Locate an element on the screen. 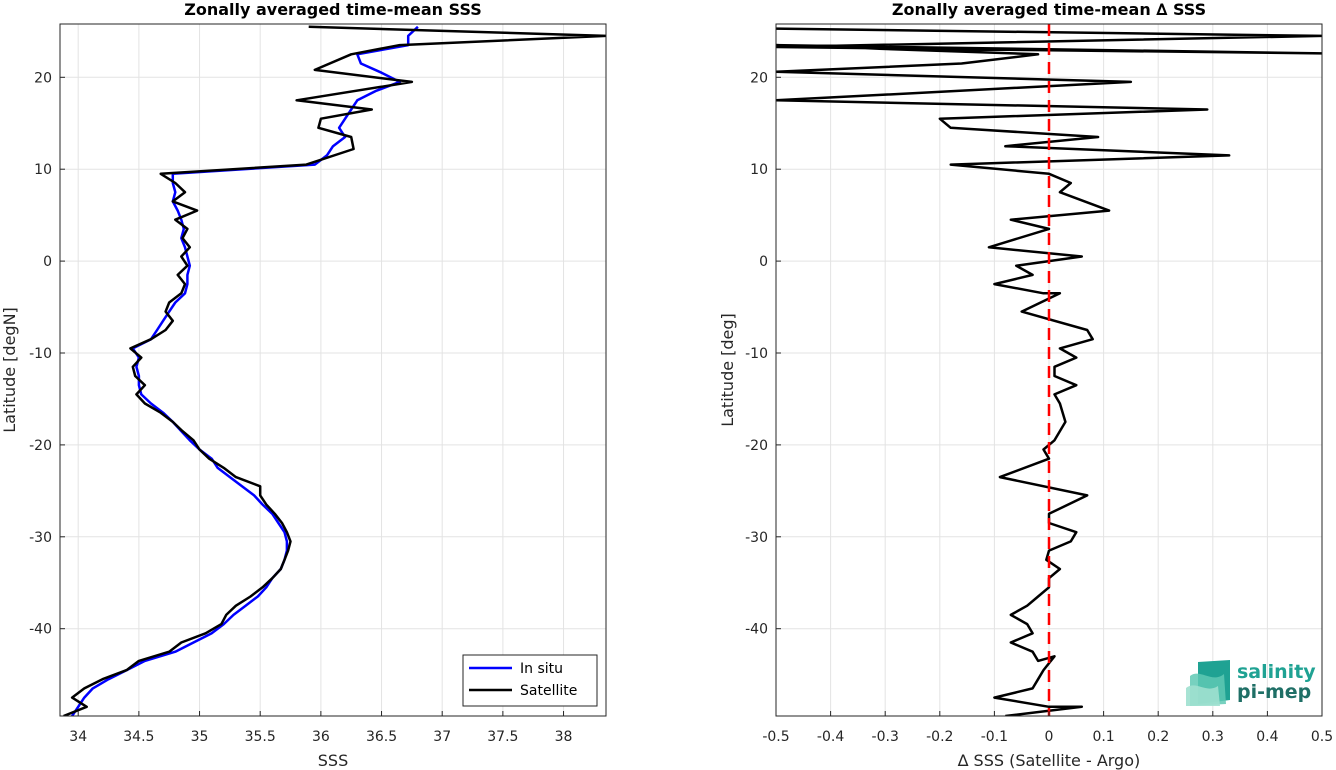 This screenshot has height=770, width=1336. legend-label-in-situ: In situ is located at coordinates (541, 669).